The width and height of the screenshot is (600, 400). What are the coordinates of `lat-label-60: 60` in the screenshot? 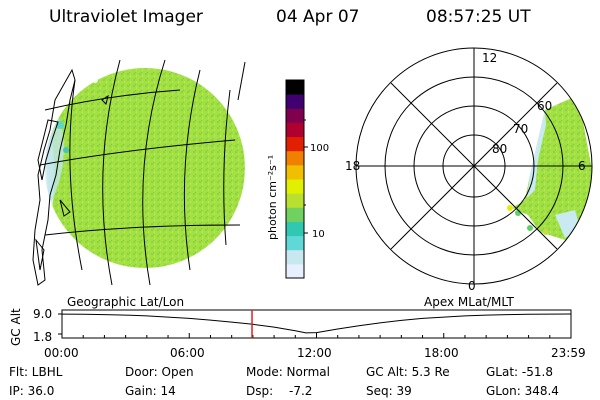 It's located at (544, 106).